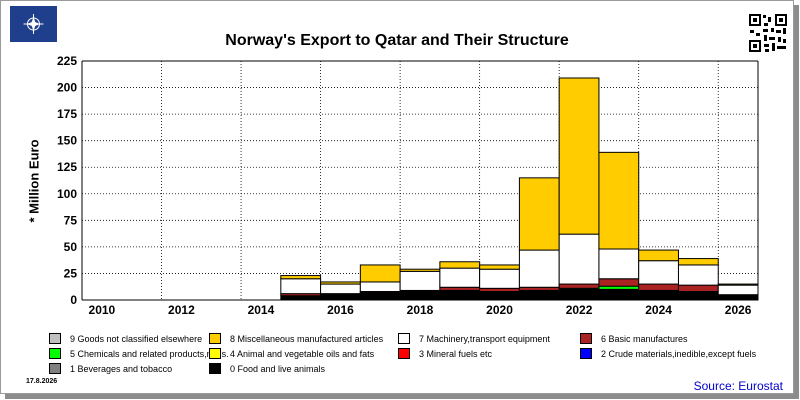 Image resolution: width=800 pixels, height=400 pixels. Describe the element at coordinates (738, 310) in the screenshot. I see `x-tick-label: 2026` at that location.